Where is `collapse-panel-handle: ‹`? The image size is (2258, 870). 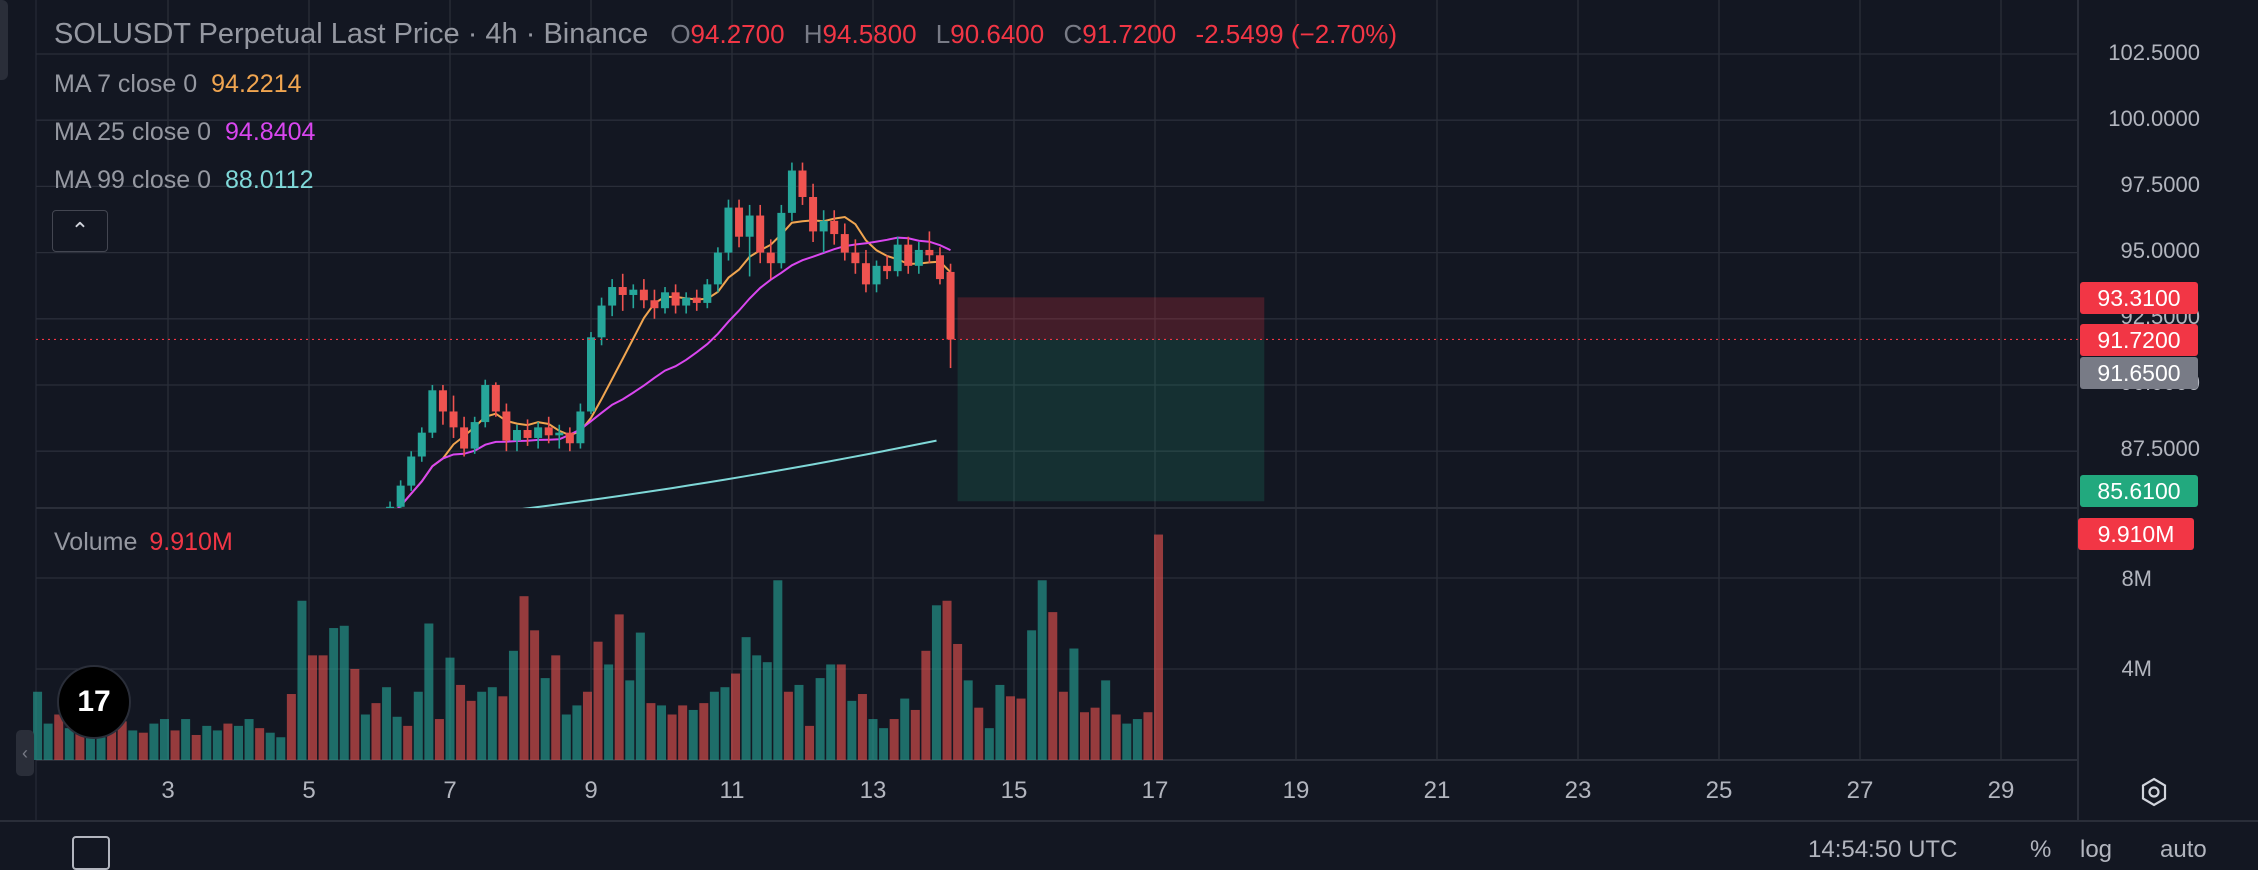
collapse-panel-handle: ‹ is located at coordinates (25, 753).